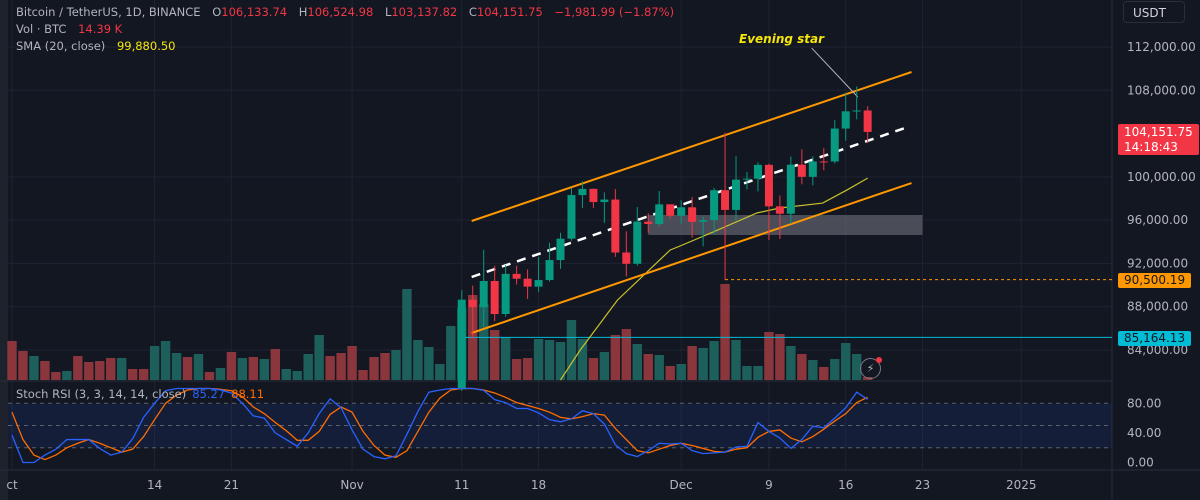  Describe the element at coordinates (248, 394) in the screenshot. I see `stoch-d-value: 88.11` at that location.